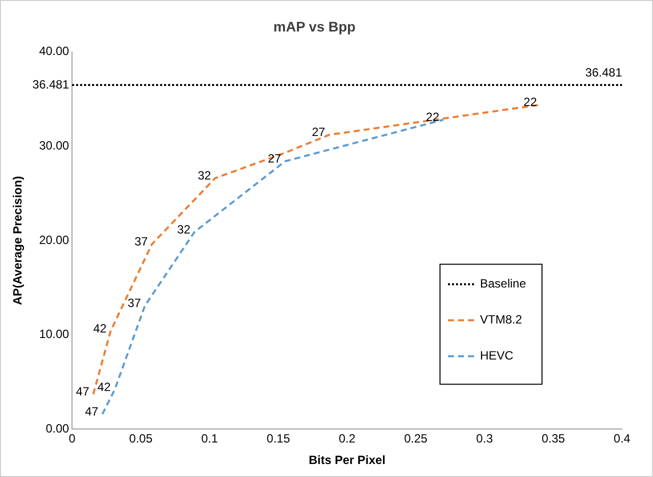 The width and height of the screenshot is (653, 477). Describe the element at coordinates (54, 145) in the screenshot. I see `y-tick-label: 30.00` at that location.